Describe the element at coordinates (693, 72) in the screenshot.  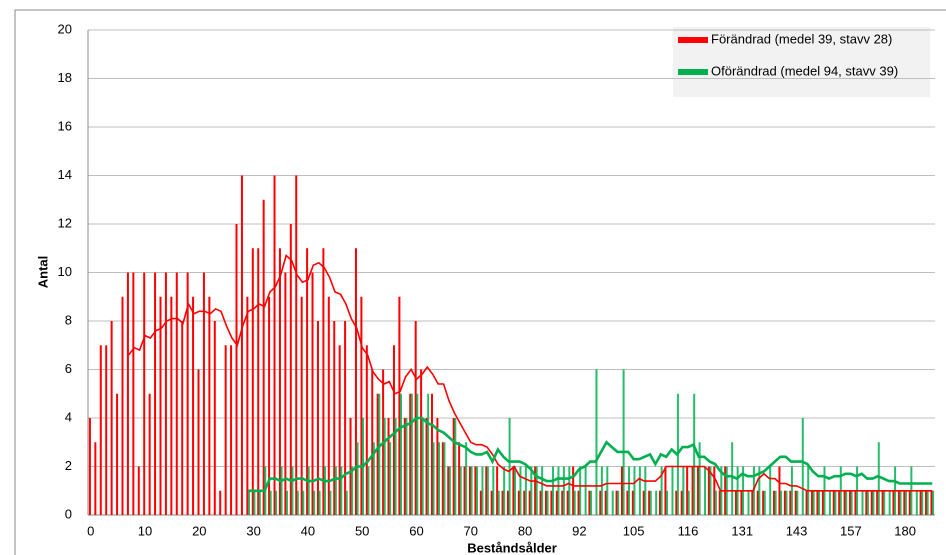
I see `legend-swatch` at that location.